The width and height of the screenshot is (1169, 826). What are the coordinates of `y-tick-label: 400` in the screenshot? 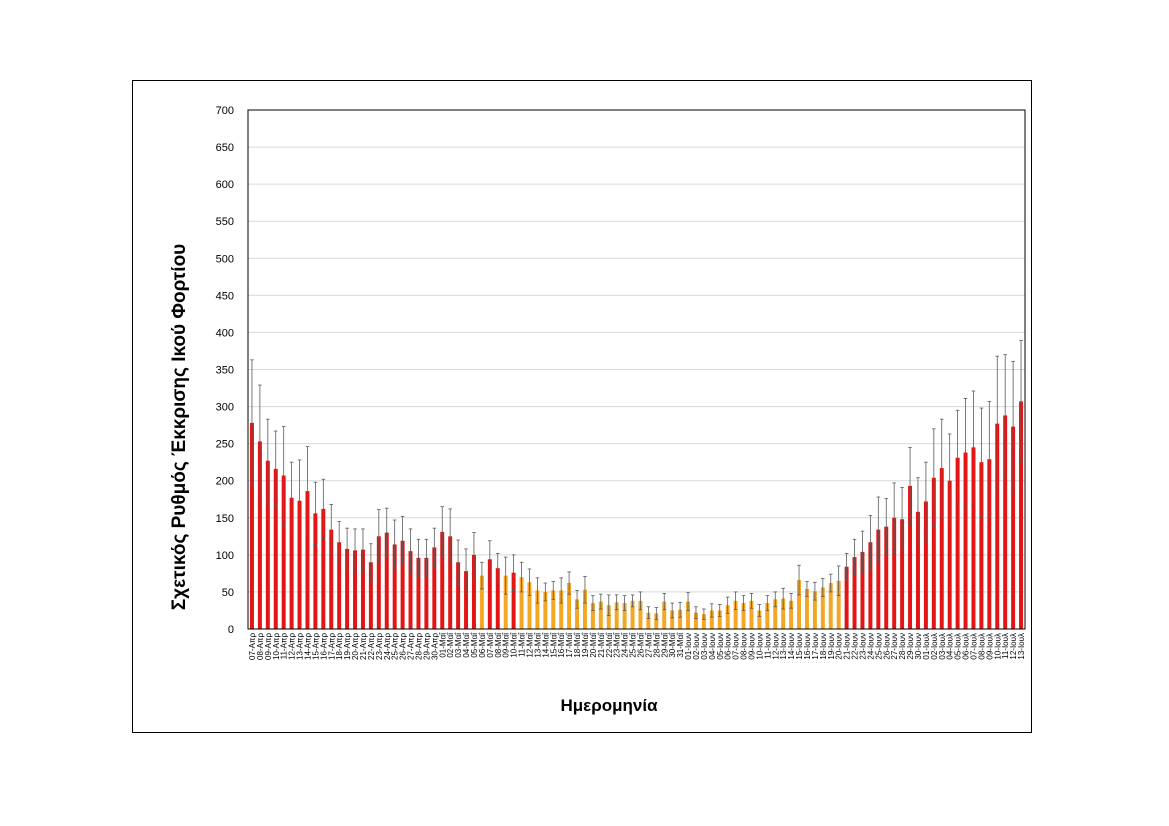 It's located at (225, 333).